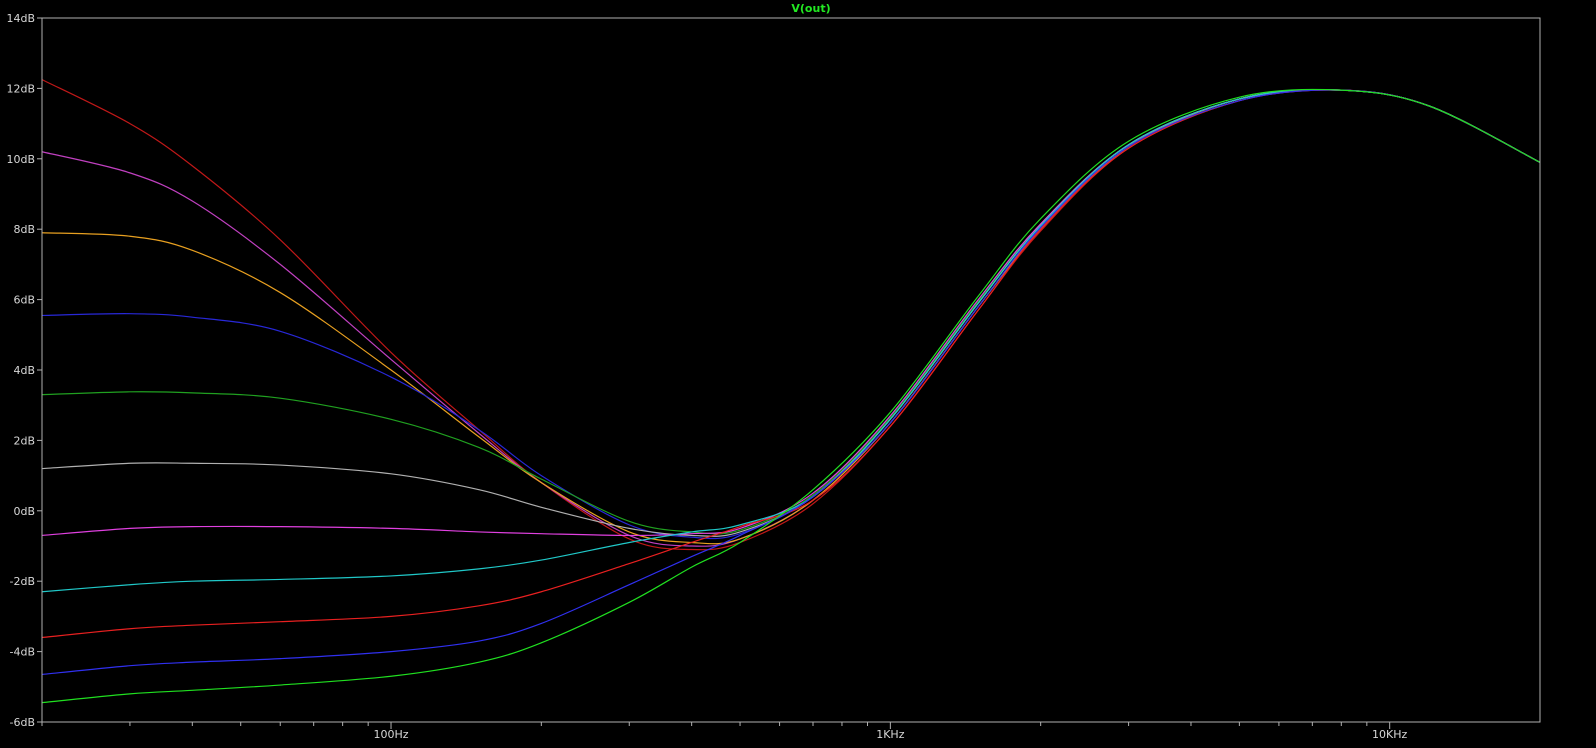  What do you see at coordinates (724, 731) in the screenshot?
I see `x-axis: 100Hz 1KHz 10KHz` at bounding box center [724, 731].